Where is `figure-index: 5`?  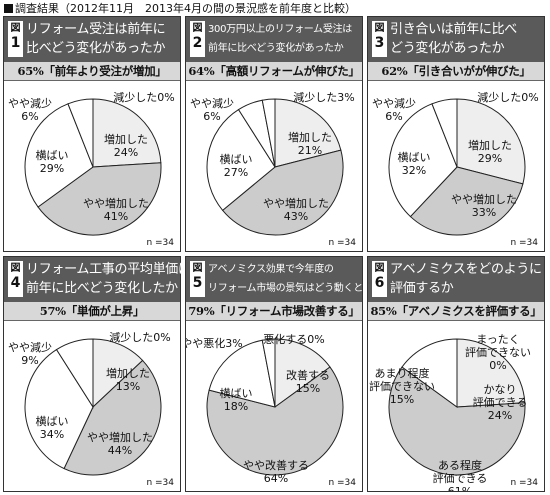 figure-index: 5 is located at coordinates (197, 283).